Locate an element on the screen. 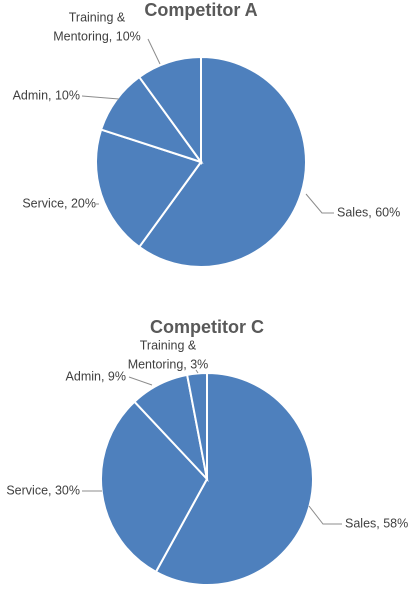 Image resolution: width=413 pixels, height=591 pixels. data-label-line-training-mentoring-competitor-c: Training & is located at coordinates (168, 345).